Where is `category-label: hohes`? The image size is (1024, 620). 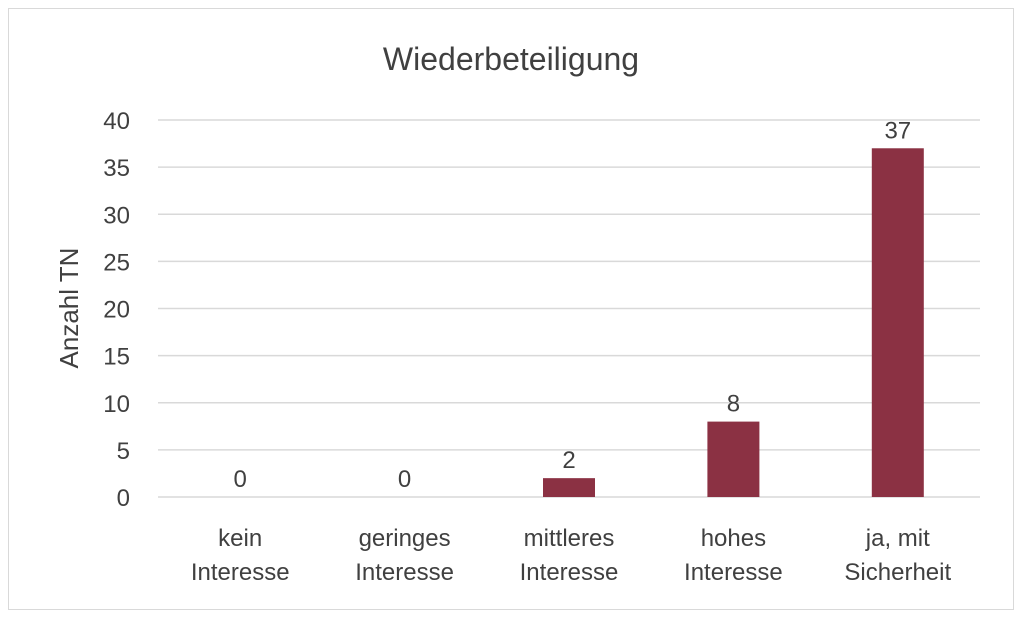
category-label: hohes is located at coordinates (733, 538).